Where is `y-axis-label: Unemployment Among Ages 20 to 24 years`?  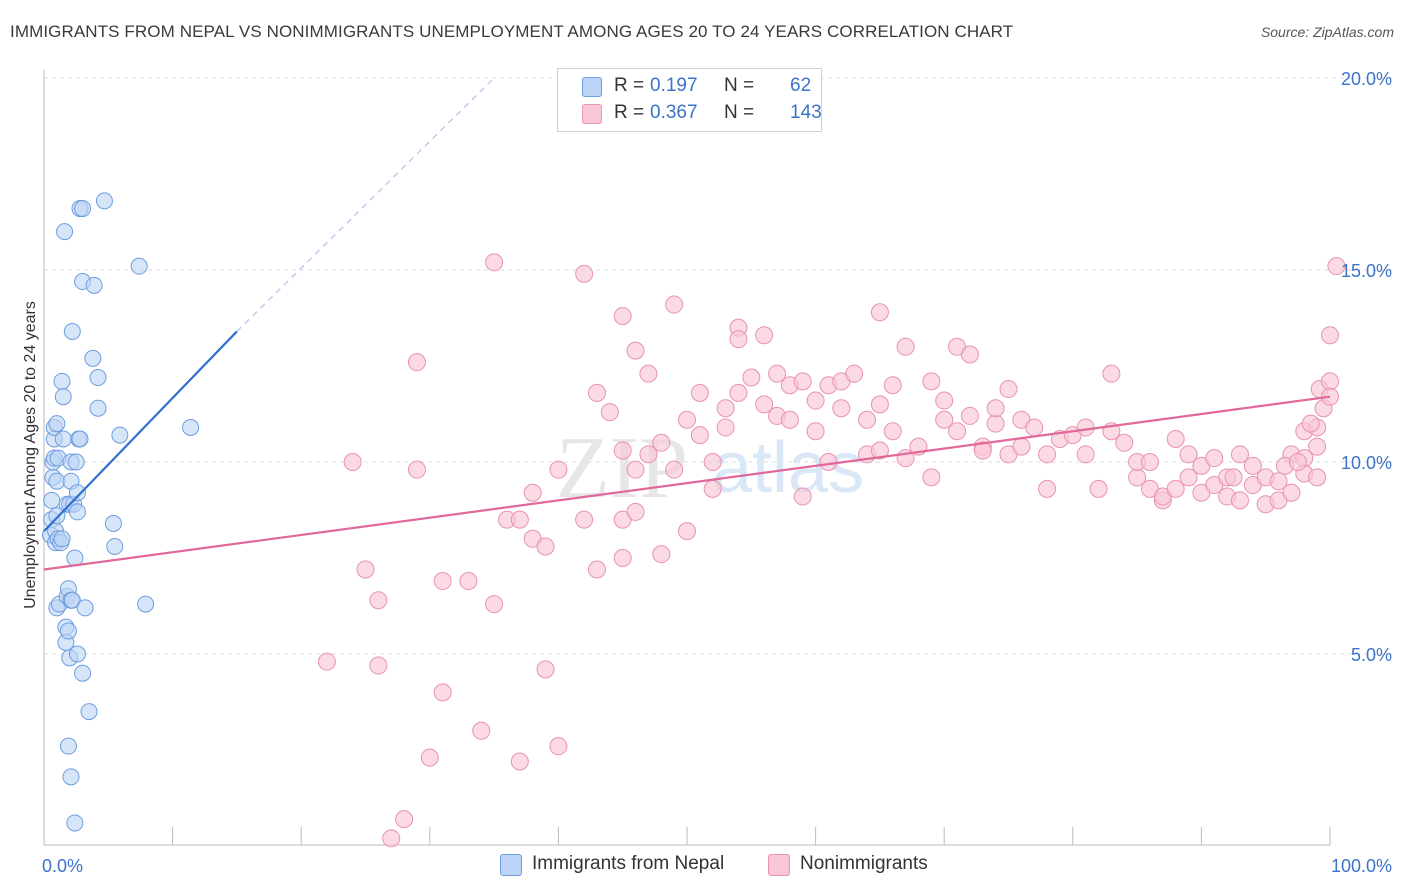 y-axis-label: Unemployment Among Ages 20 to 24 years is located at coordinates (30, 455).